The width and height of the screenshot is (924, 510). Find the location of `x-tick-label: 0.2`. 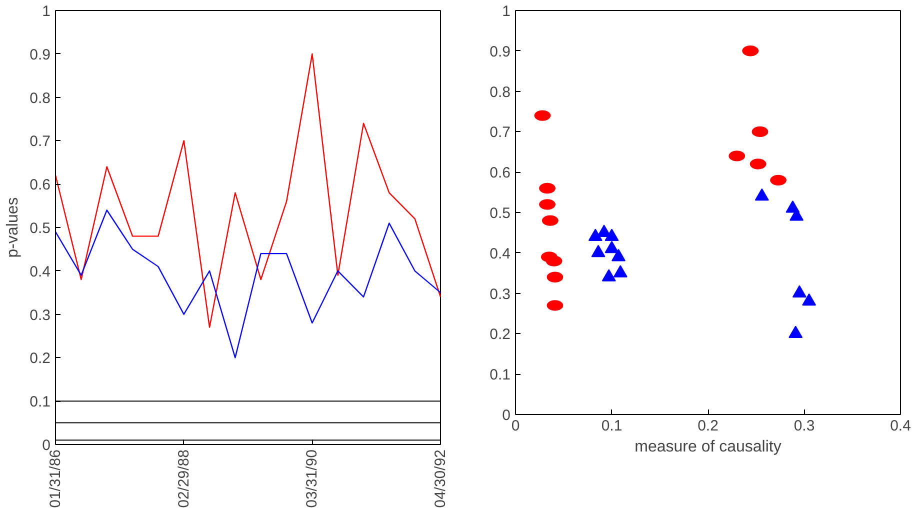

x-tick-label: 0.2 is located at coordinates (708, 426).